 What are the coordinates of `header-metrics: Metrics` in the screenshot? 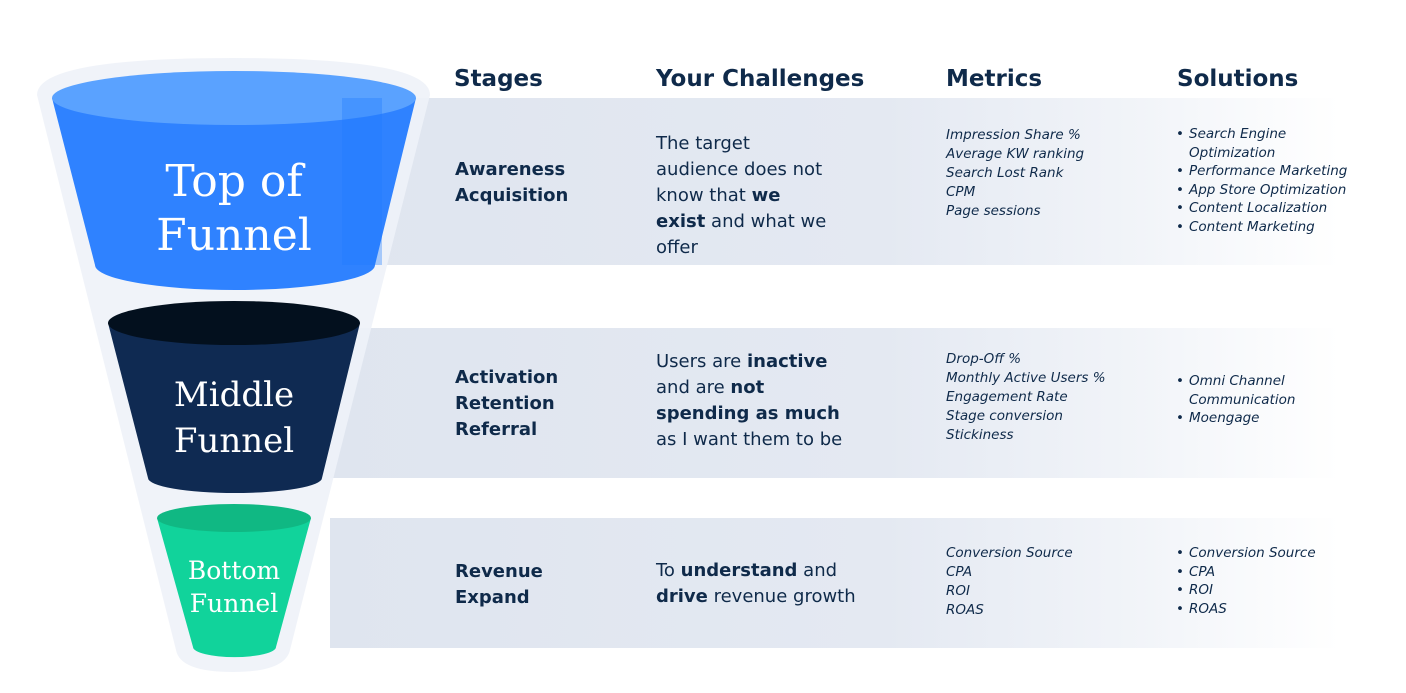 It's located at (994, 79).